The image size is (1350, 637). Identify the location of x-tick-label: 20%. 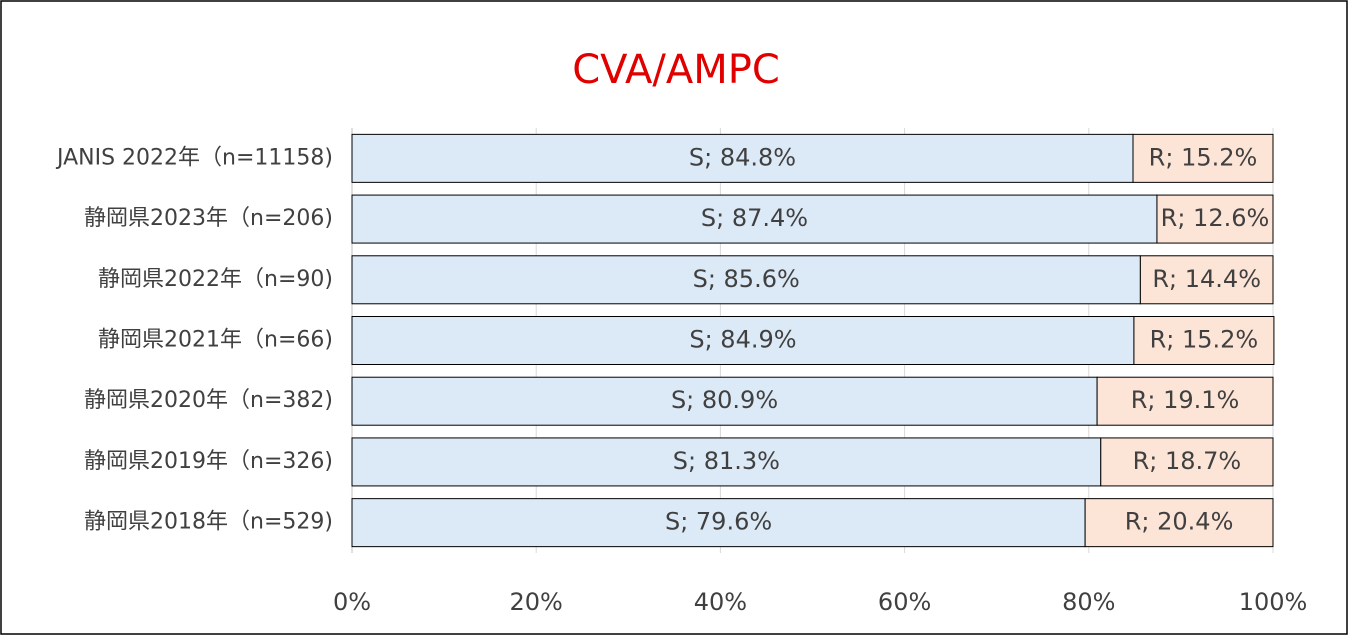
(536, 602).